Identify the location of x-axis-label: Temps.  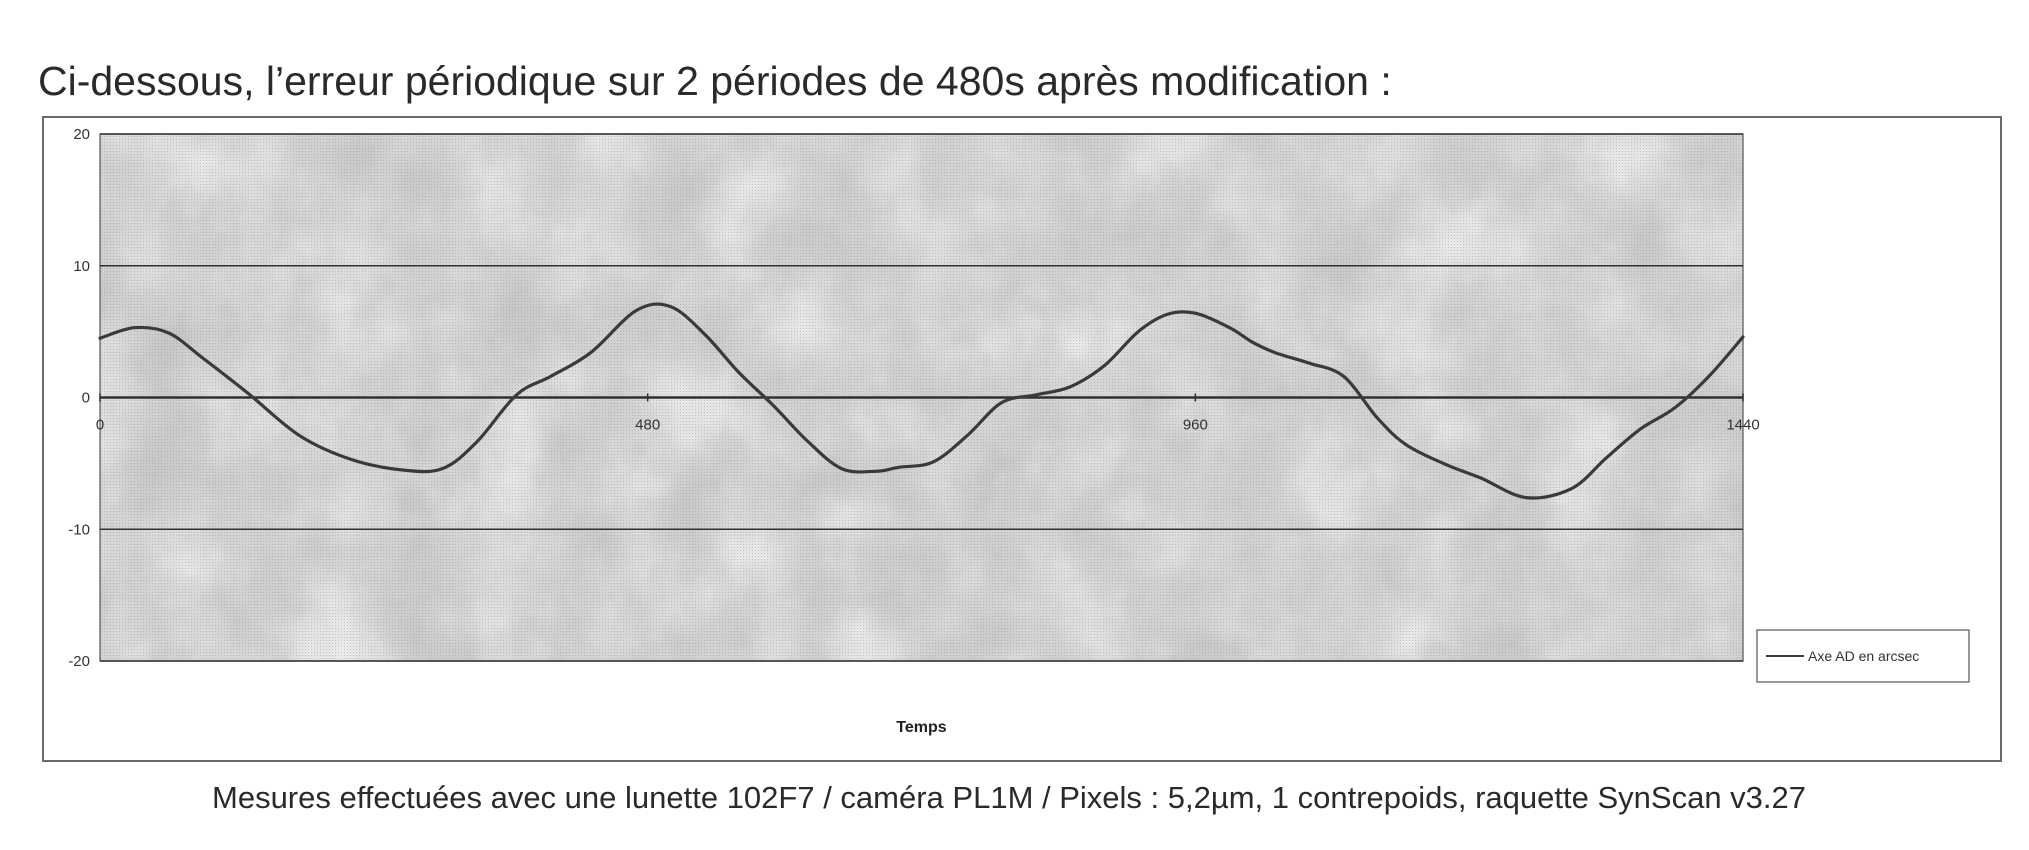
(921, 727).